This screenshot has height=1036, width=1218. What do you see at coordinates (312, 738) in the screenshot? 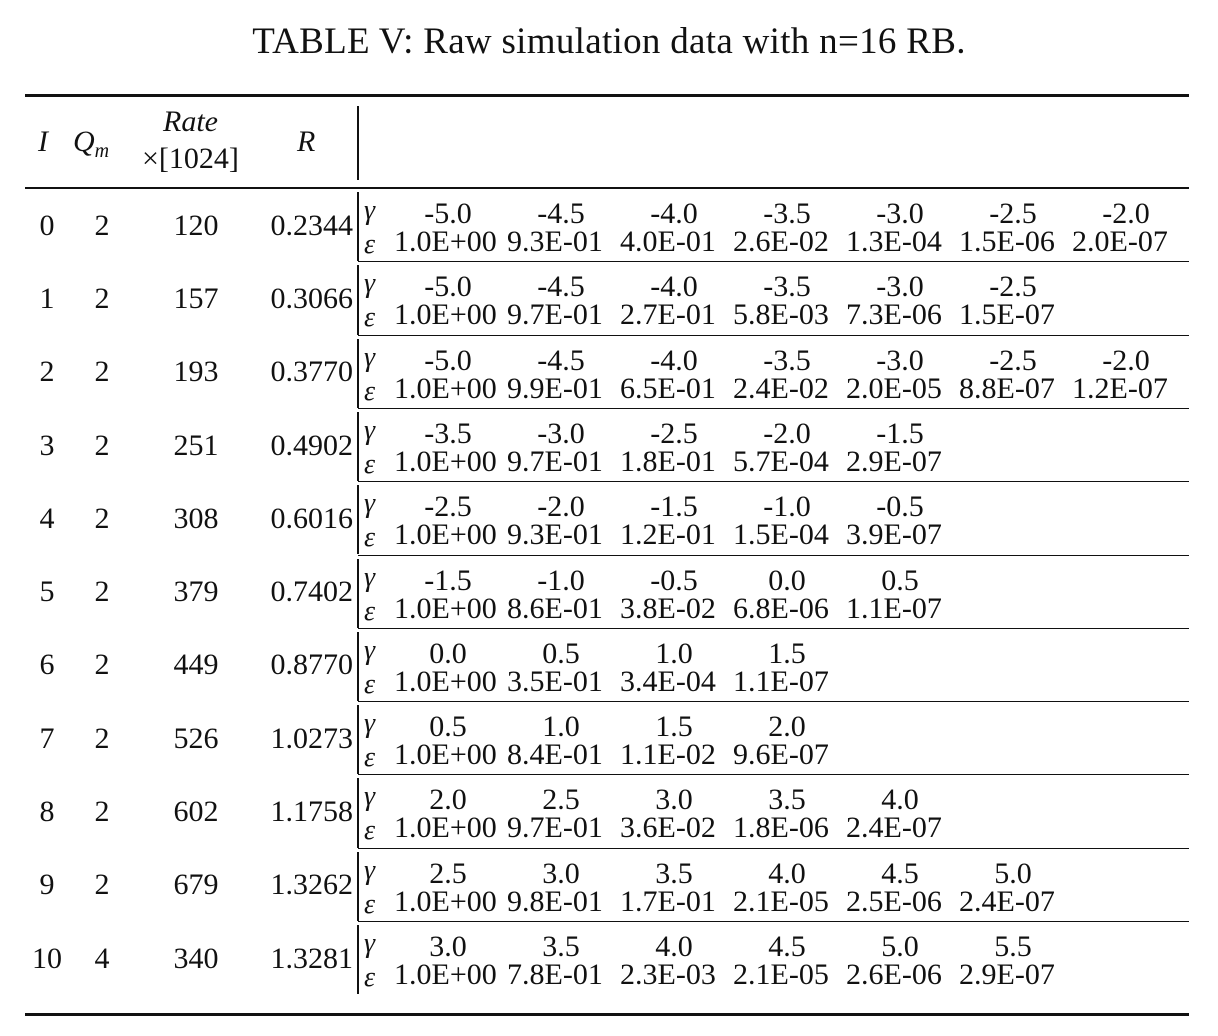
I see `cell-r: 1.0273` at bounding box center [312, 738].